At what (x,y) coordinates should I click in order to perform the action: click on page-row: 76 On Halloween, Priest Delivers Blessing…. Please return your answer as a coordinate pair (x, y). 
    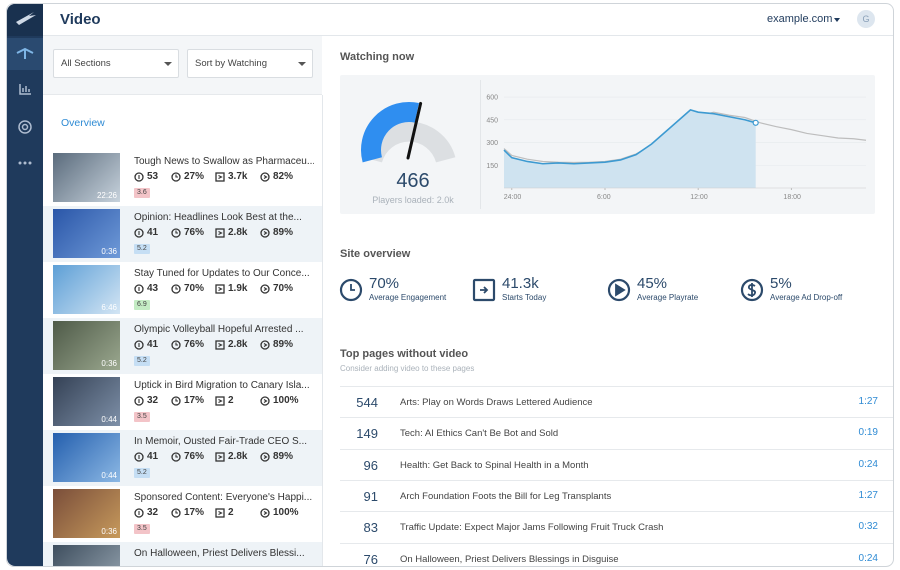
    Looking at the image, I should click on (616, 554).